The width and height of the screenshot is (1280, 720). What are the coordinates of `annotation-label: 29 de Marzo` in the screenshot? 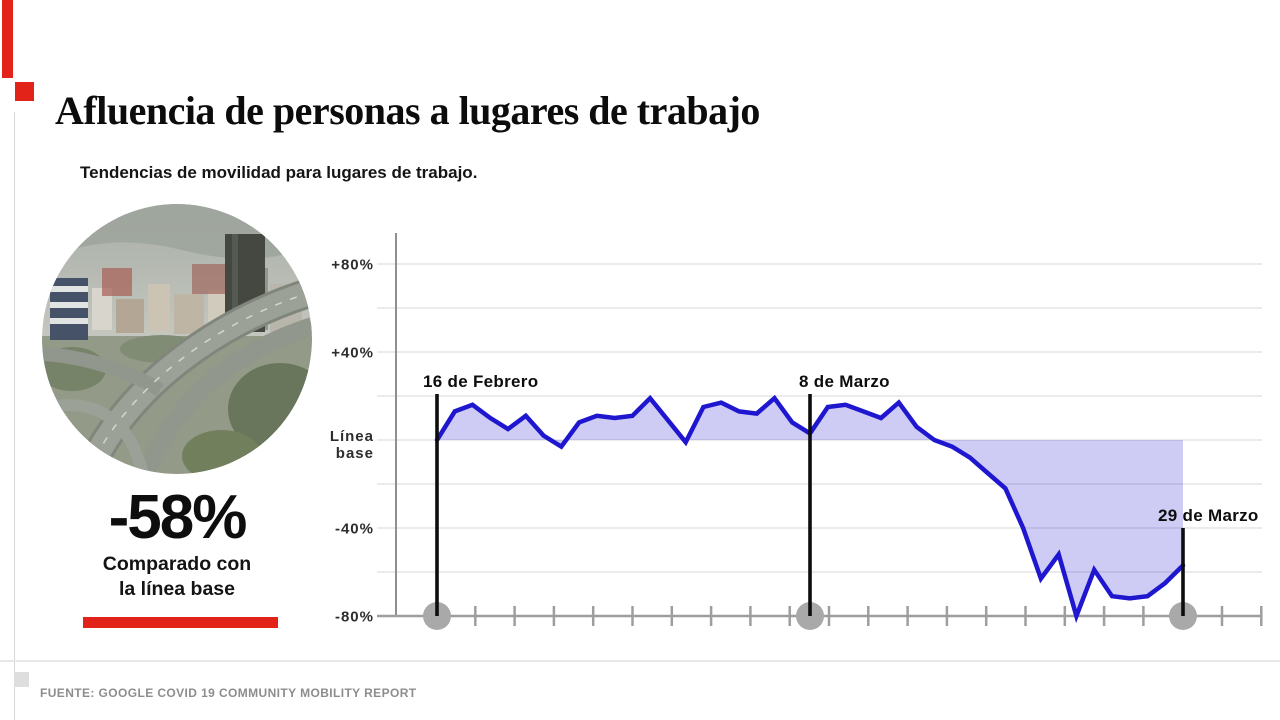 It's located at (1208, 515).